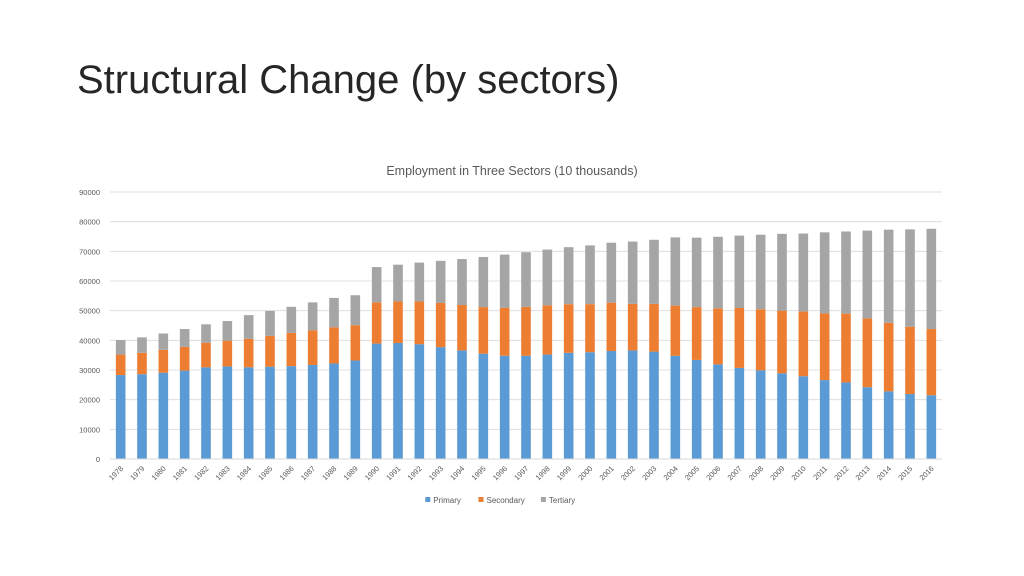 This screenshot has height=576, width=1024. Describe the element at coordinates (756, 473) in the screenshot. I see `x-tick-label: 2008` at that location.